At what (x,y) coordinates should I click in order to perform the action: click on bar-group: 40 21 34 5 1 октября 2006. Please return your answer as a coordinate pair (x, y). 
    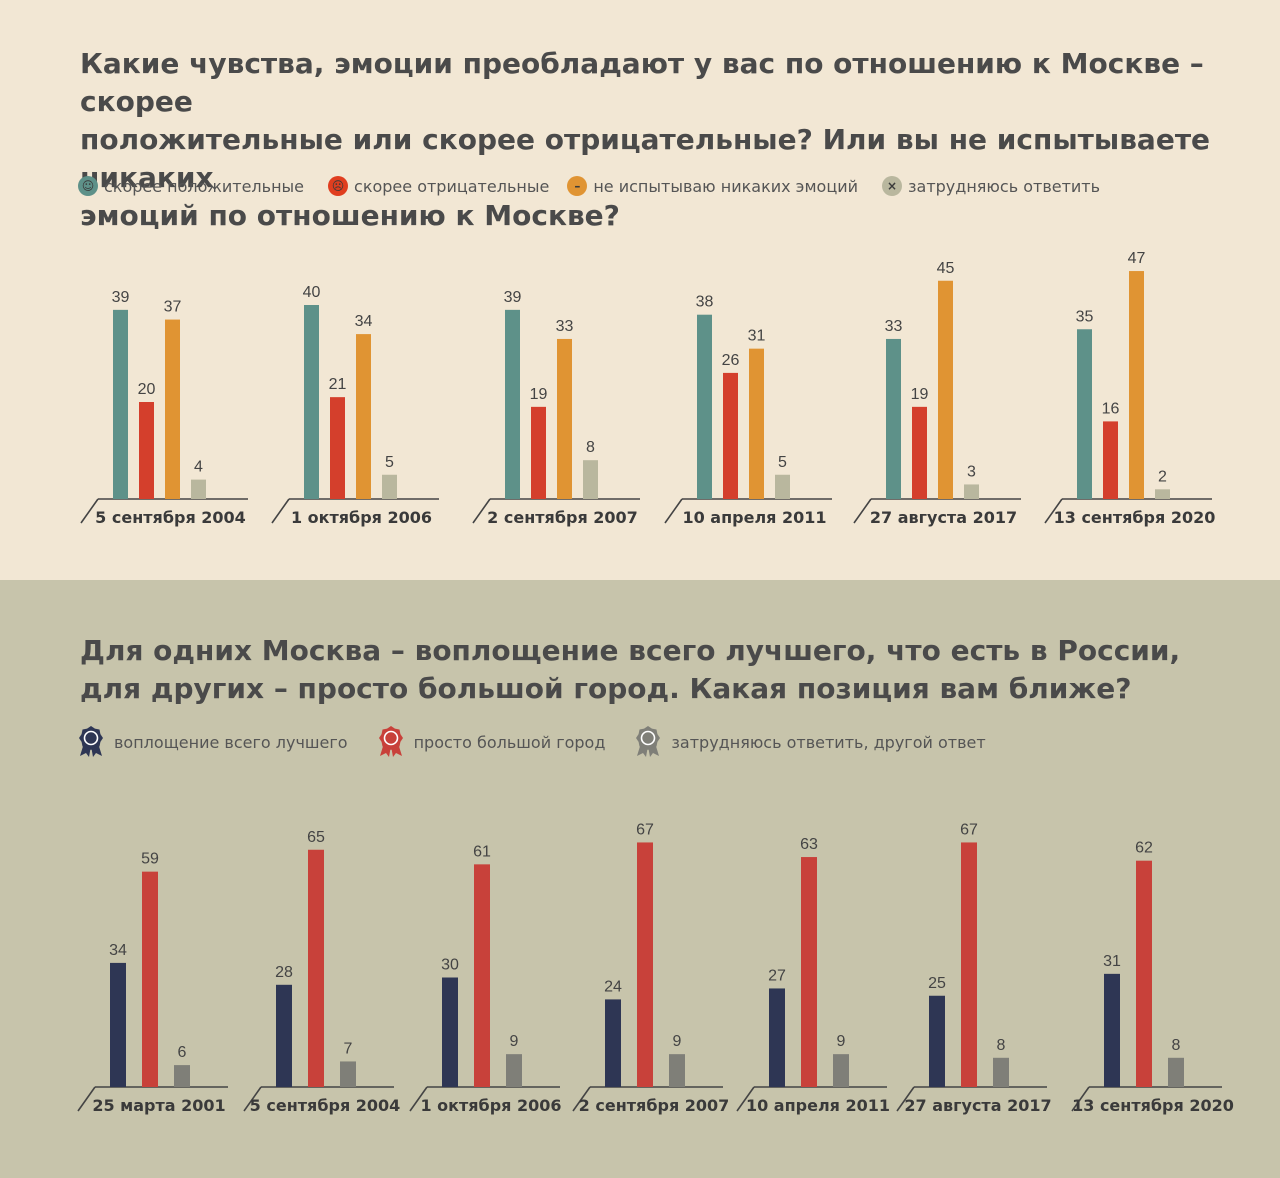
    Looking at the image, I should click on (355, 405).